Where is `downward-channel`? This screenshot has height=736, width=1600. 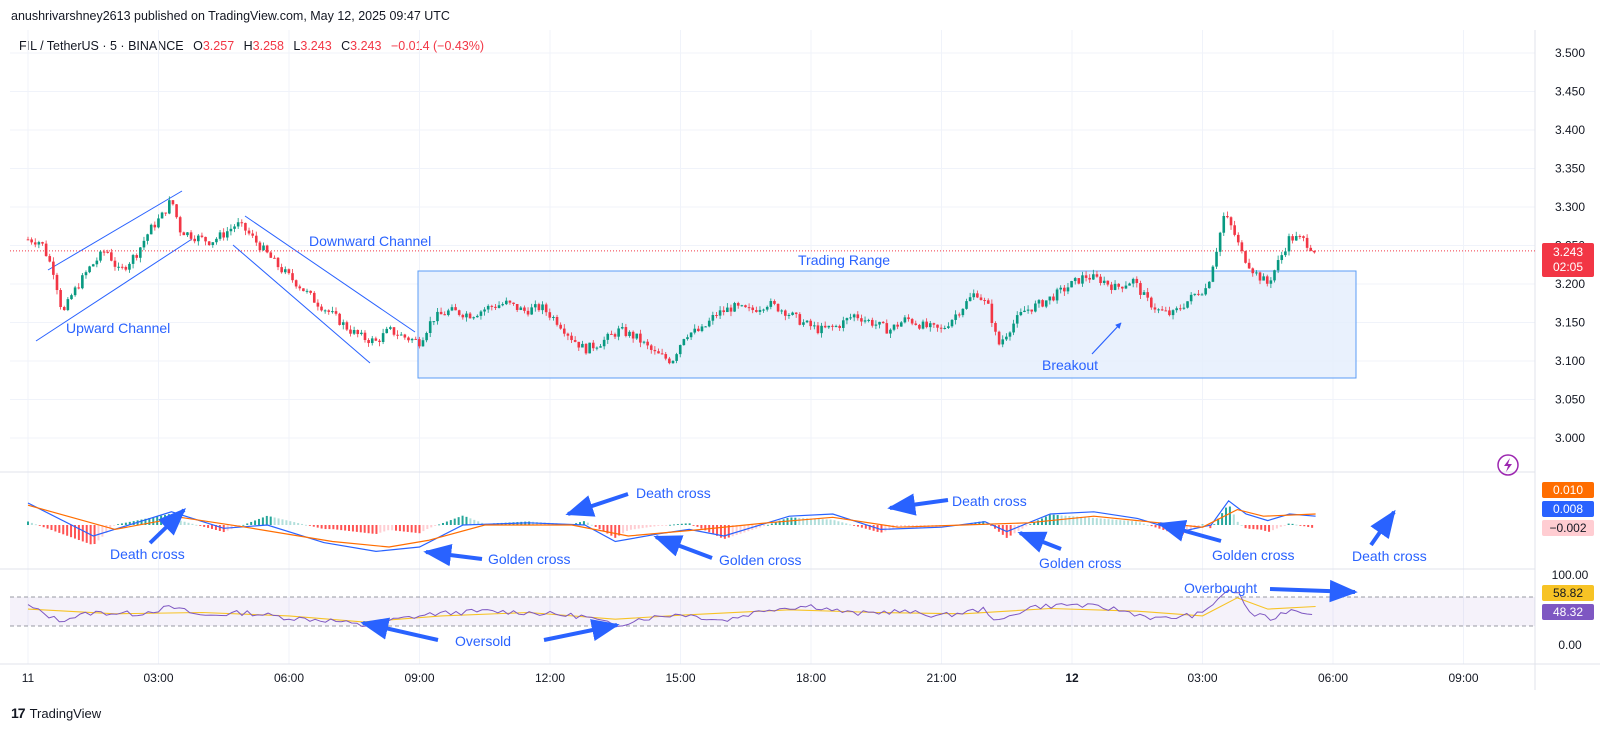
downward-channel is located at coordinates (324, 289).